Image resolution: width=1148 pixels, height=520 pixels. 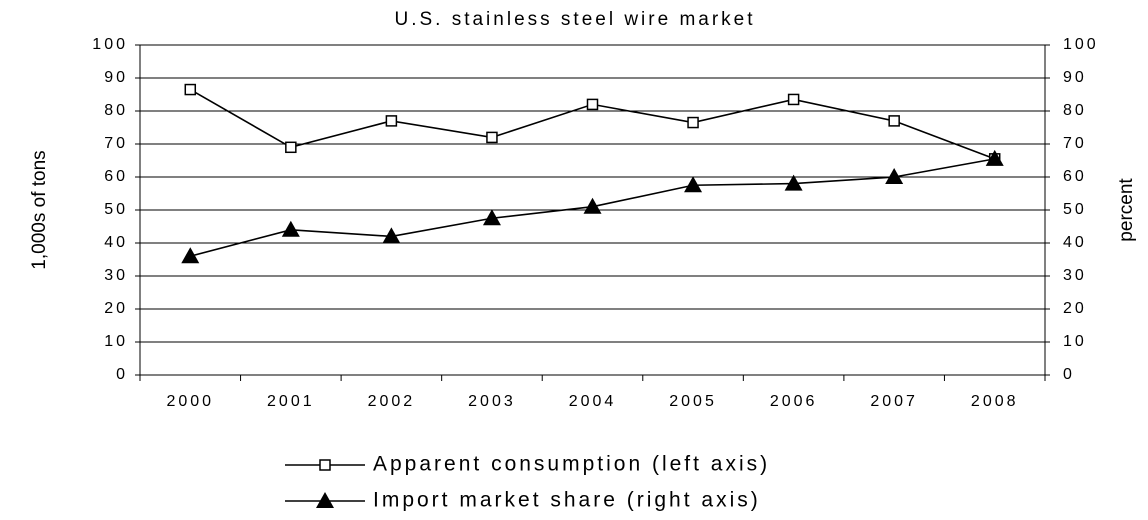 I want to click on y-tick-label: 20, so click(x=116, y=308).